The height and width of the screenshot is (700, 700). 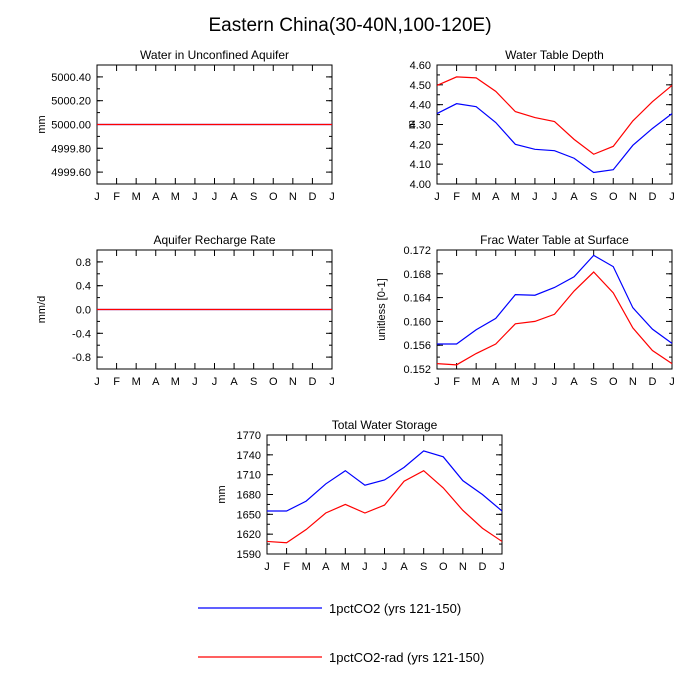 I want to click on plot-frame, so click(x=384, y=494).